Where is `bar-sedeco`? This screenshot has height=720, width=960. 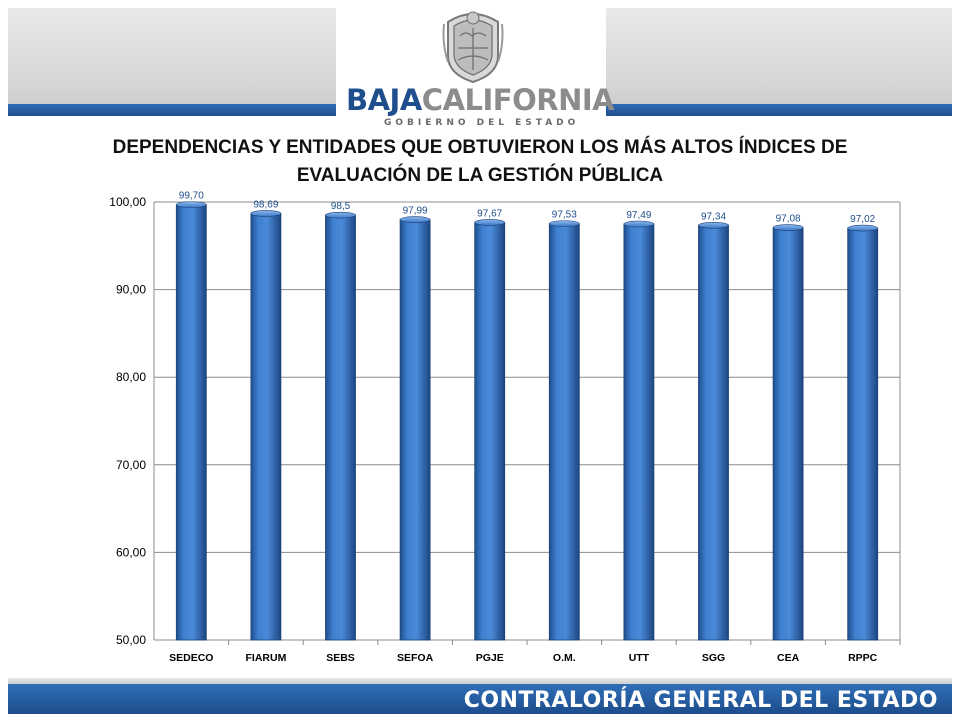
bar-sedeco is located at coordinates (191, 422).